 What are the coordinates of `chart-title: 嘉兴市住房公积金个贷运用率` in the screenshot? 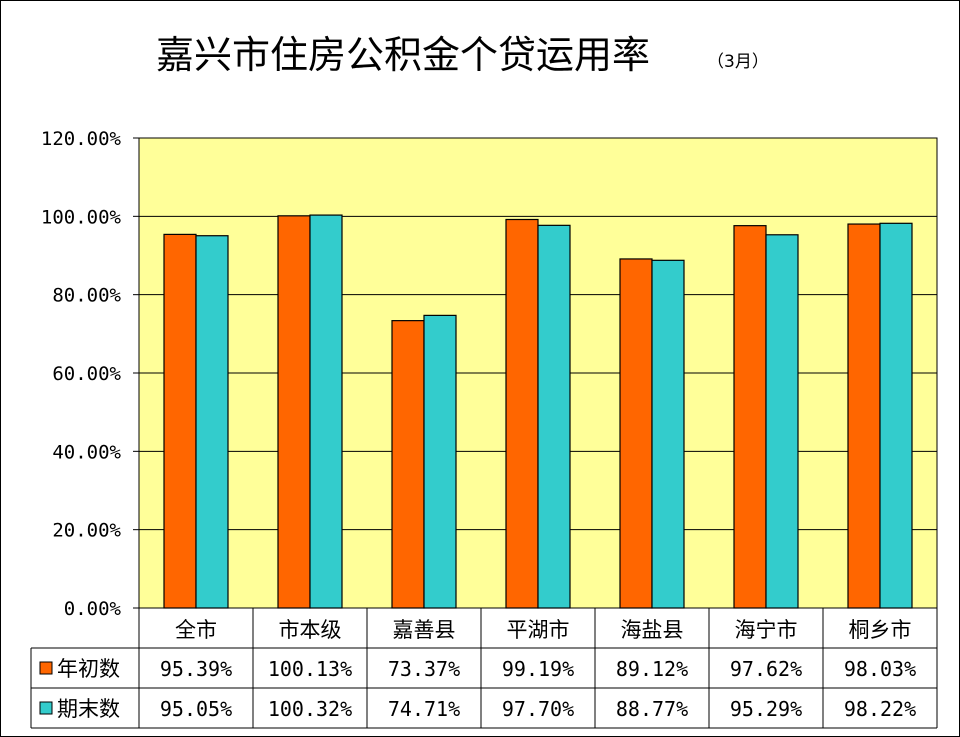 It's located at (403, 55).